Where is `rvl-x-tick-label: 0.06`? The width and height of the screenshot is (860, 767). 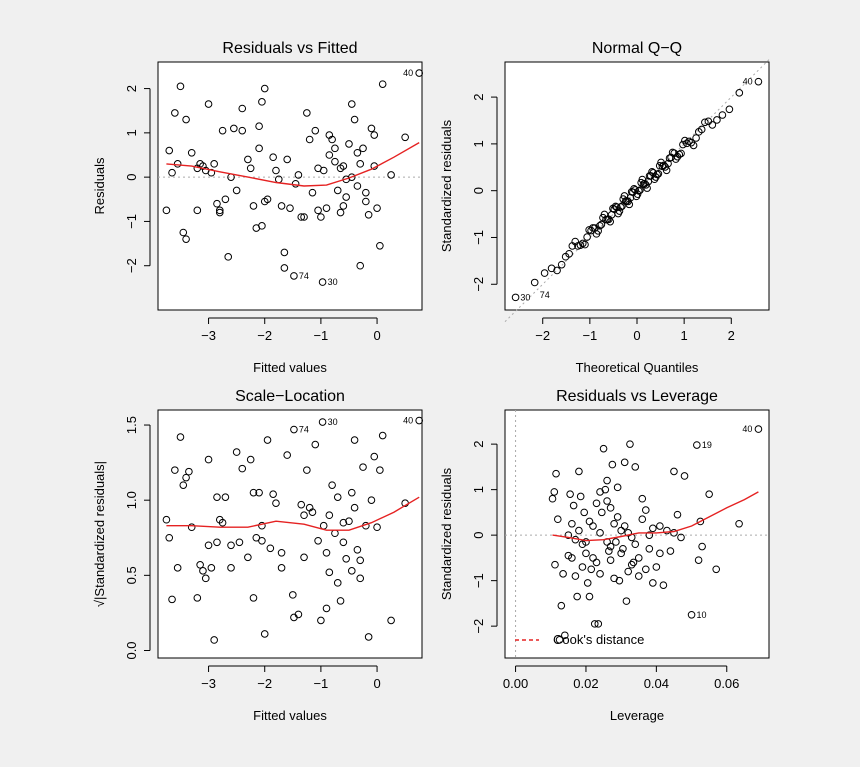
rvl-x-tick-label: 0.06 is located at coordinates (726, 683).